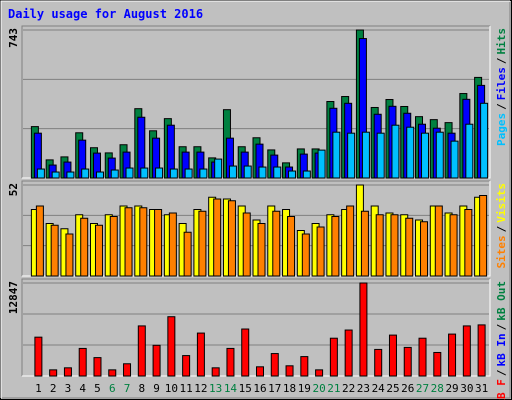 This screenshot has width=512, height=400. What do you see at coordinates (13, 189) in the screenshot?
I see `y-tick-label: 52` at bounding box center [13, 189].